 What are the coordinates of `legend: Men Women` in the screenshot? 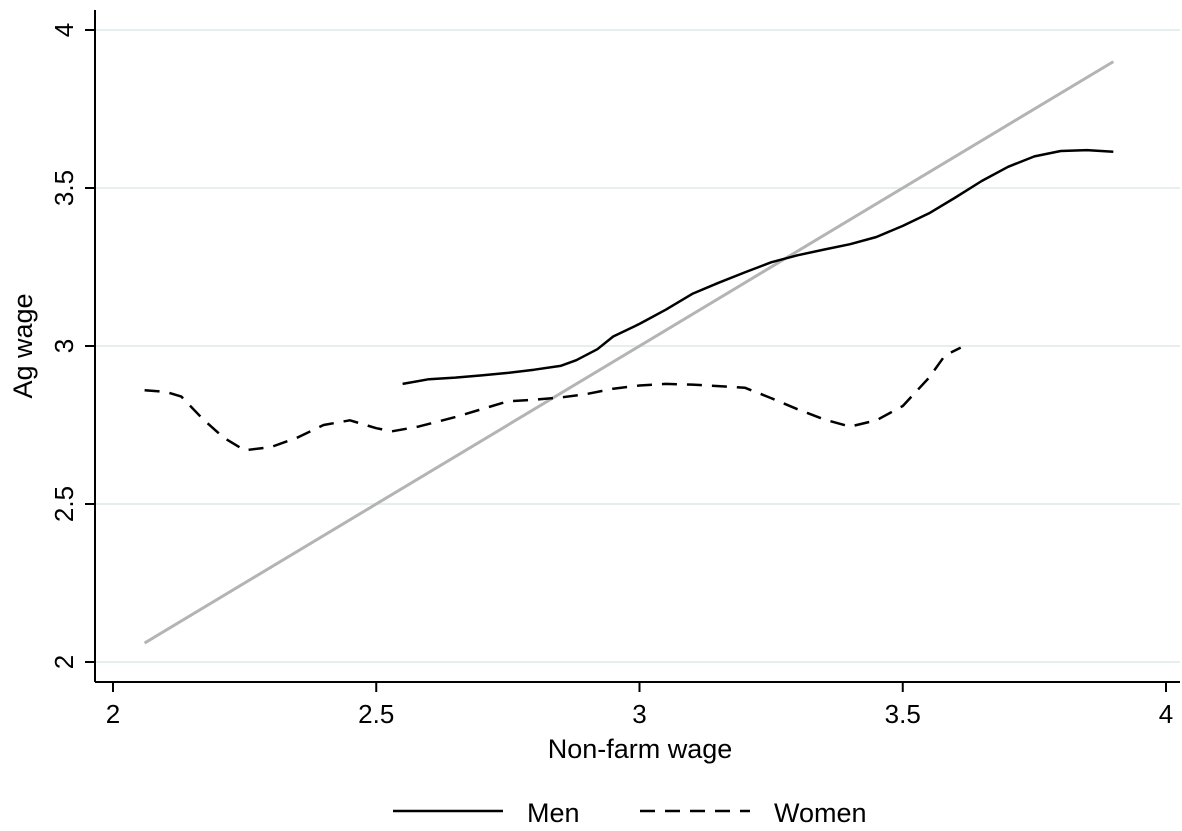 It's located at (630, 813).